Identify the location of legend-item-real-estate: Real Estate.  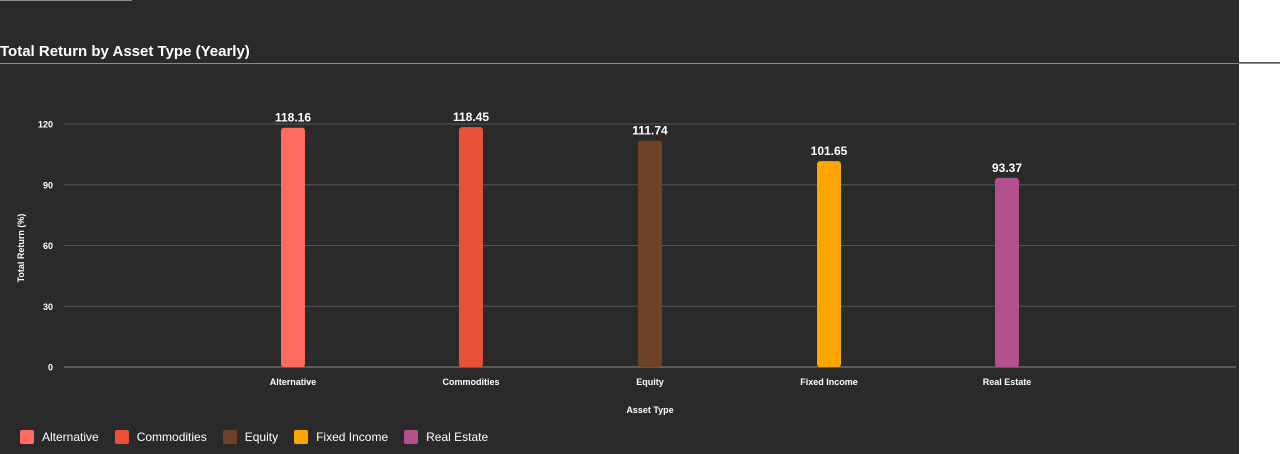
(446, 437).